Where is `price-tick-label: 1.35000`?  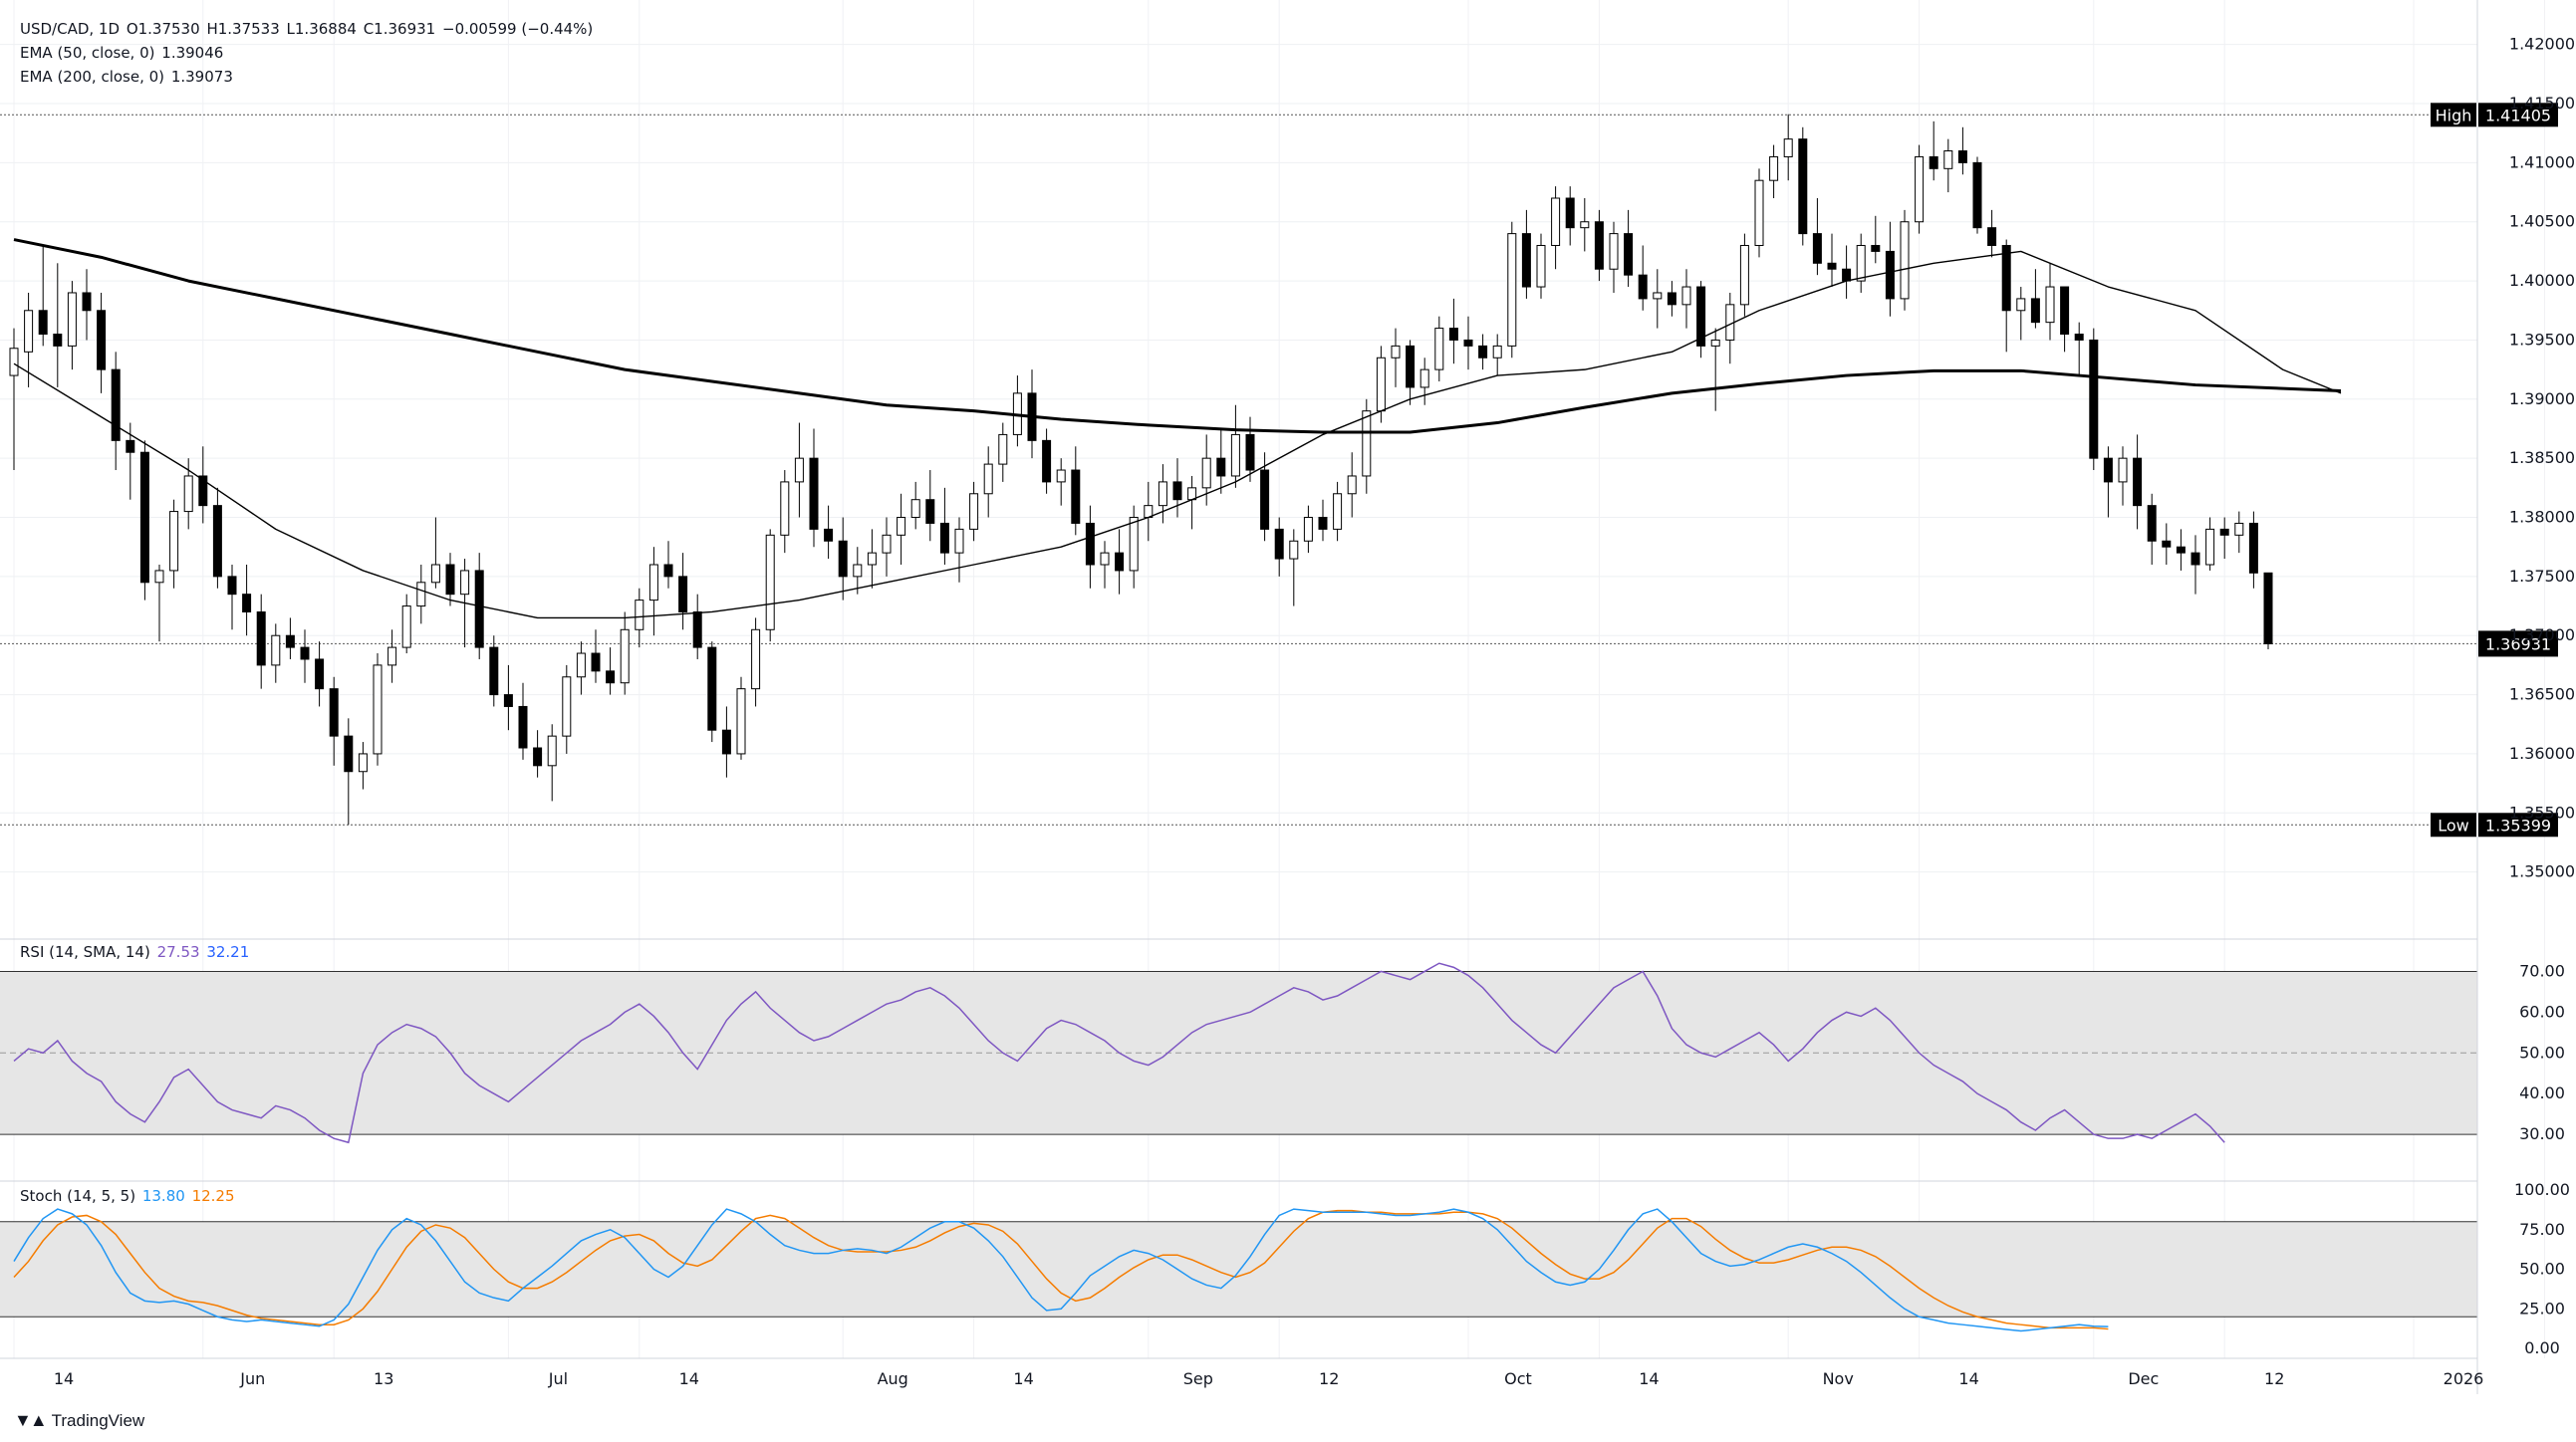
price-tick-label: 1.35000 is located at coordinates (2542, 871).